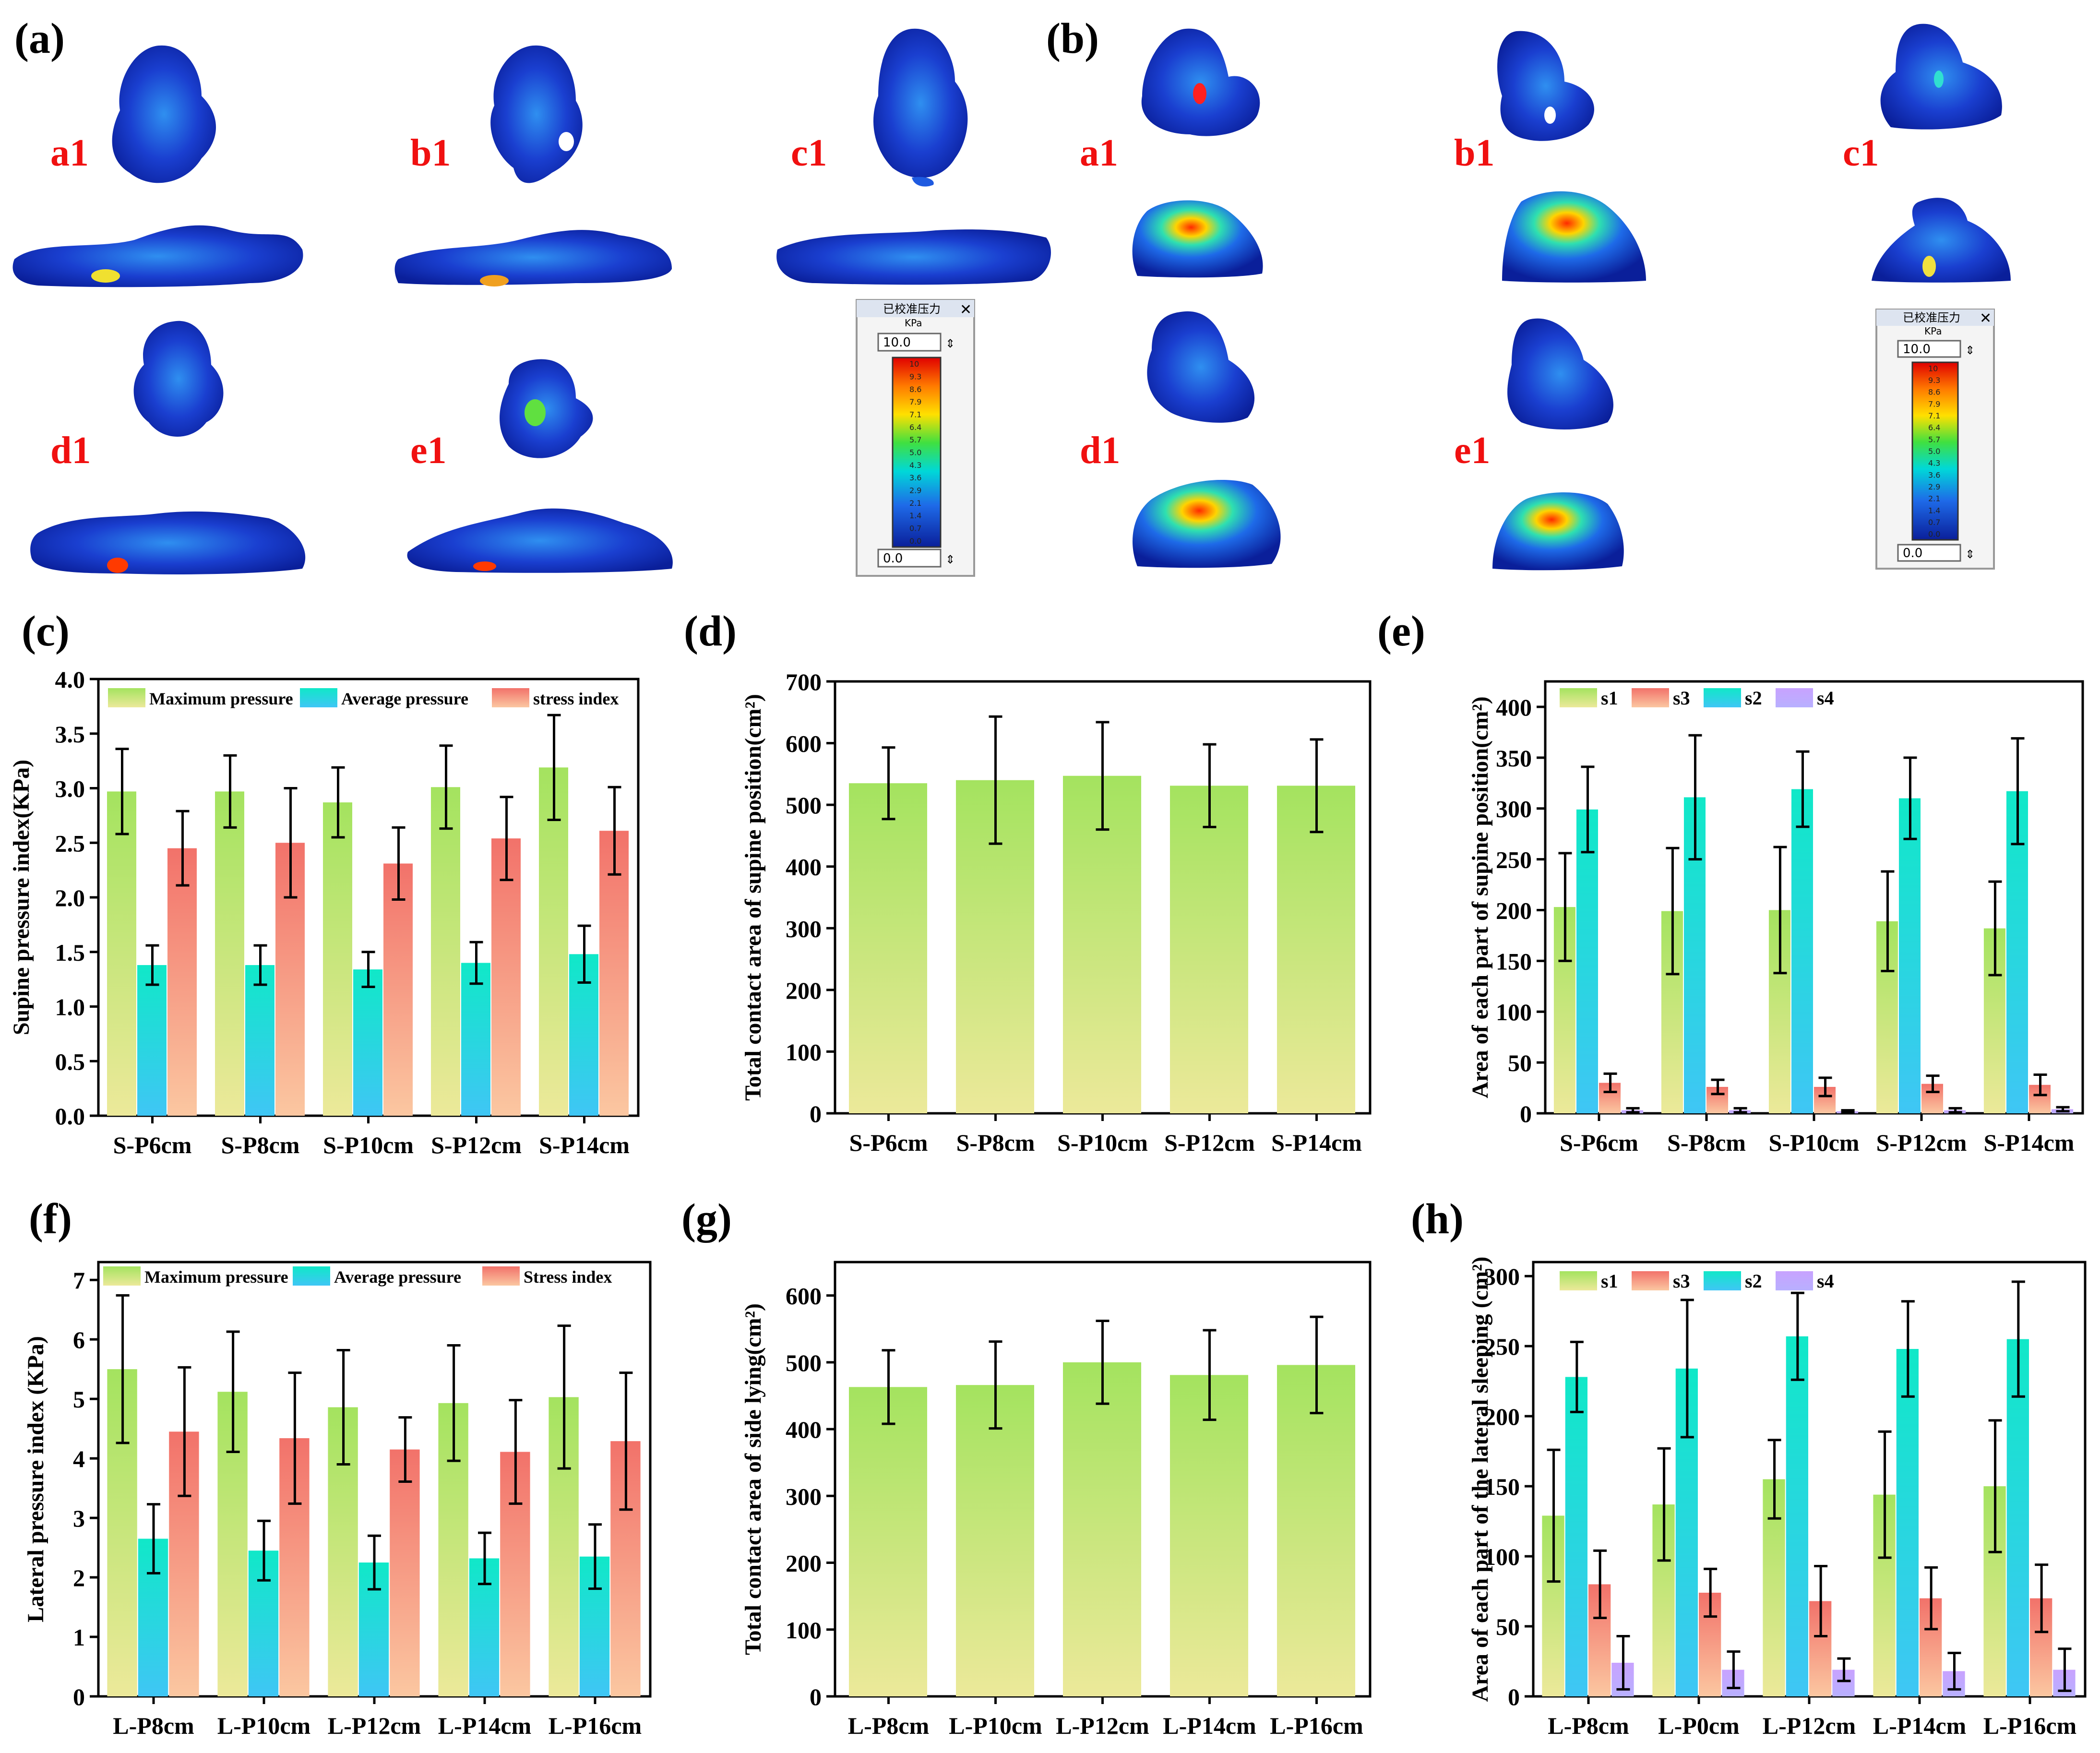 Image resolution: width=2100 pixels, height=1753 pixels. I want to click on scale-tick-label: 2.1, so click(1934, 498).